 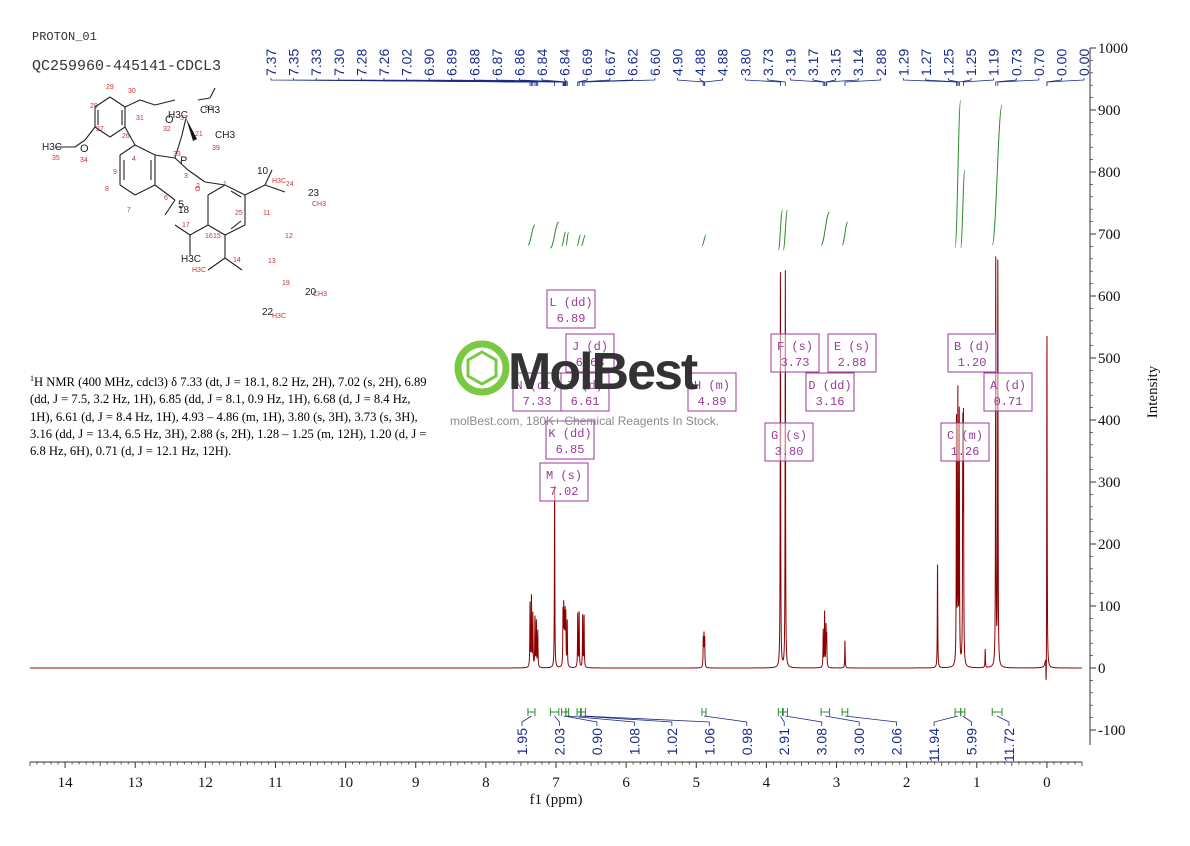 What do you see at coordinates (268, 312) in the screenshot?
I see `structure-atom-label: 22` at bounding box center [268, 312].